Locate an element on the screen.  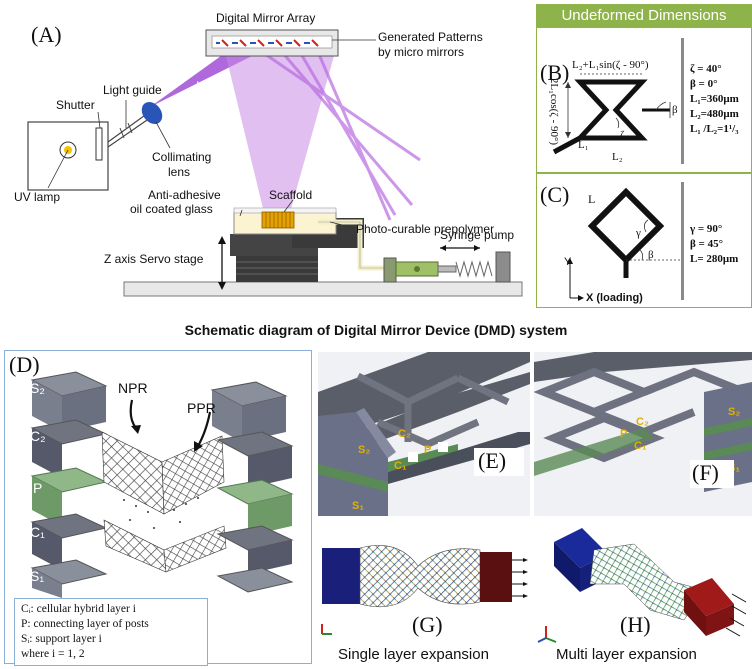
collimating-label-1: Collimating is located at coordinates (182, 157).